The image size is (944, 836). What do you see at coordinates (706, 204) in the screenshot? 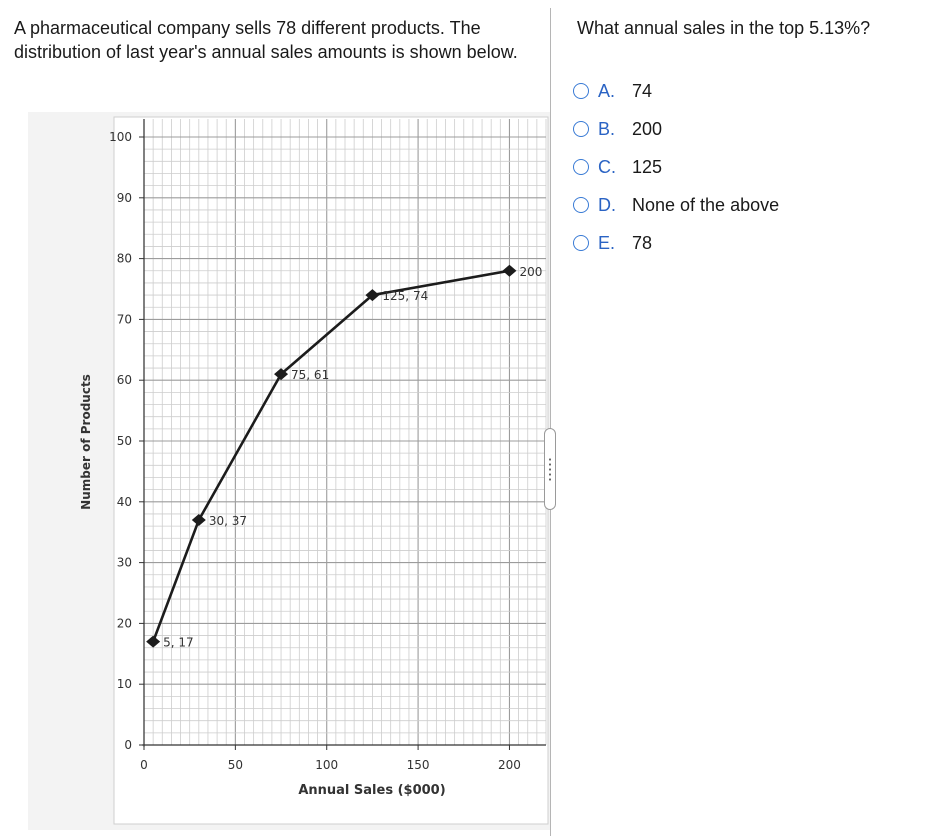
I see `option-text: None of the above` at bounding box center [706, 204].